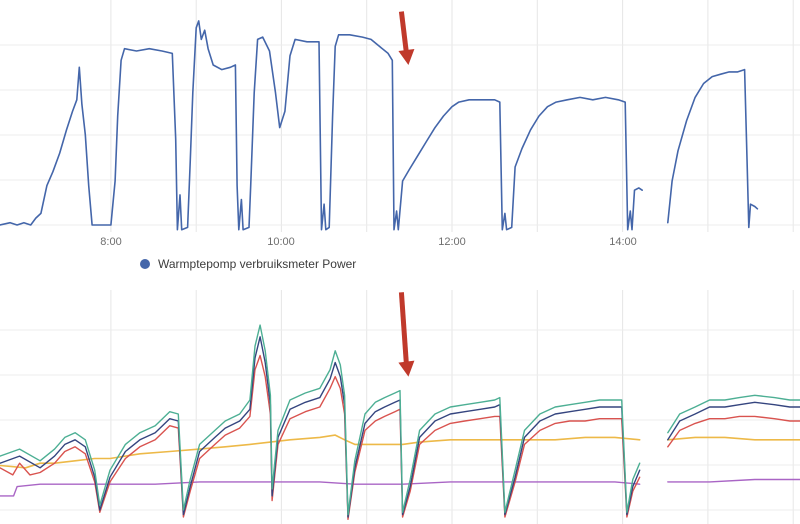 Image resolution: width=800 pixels, height=524 pixels. What do you see at coordinates (712, 148) in the screenshot?
I see `series-power` at bounding box center [712, 148].